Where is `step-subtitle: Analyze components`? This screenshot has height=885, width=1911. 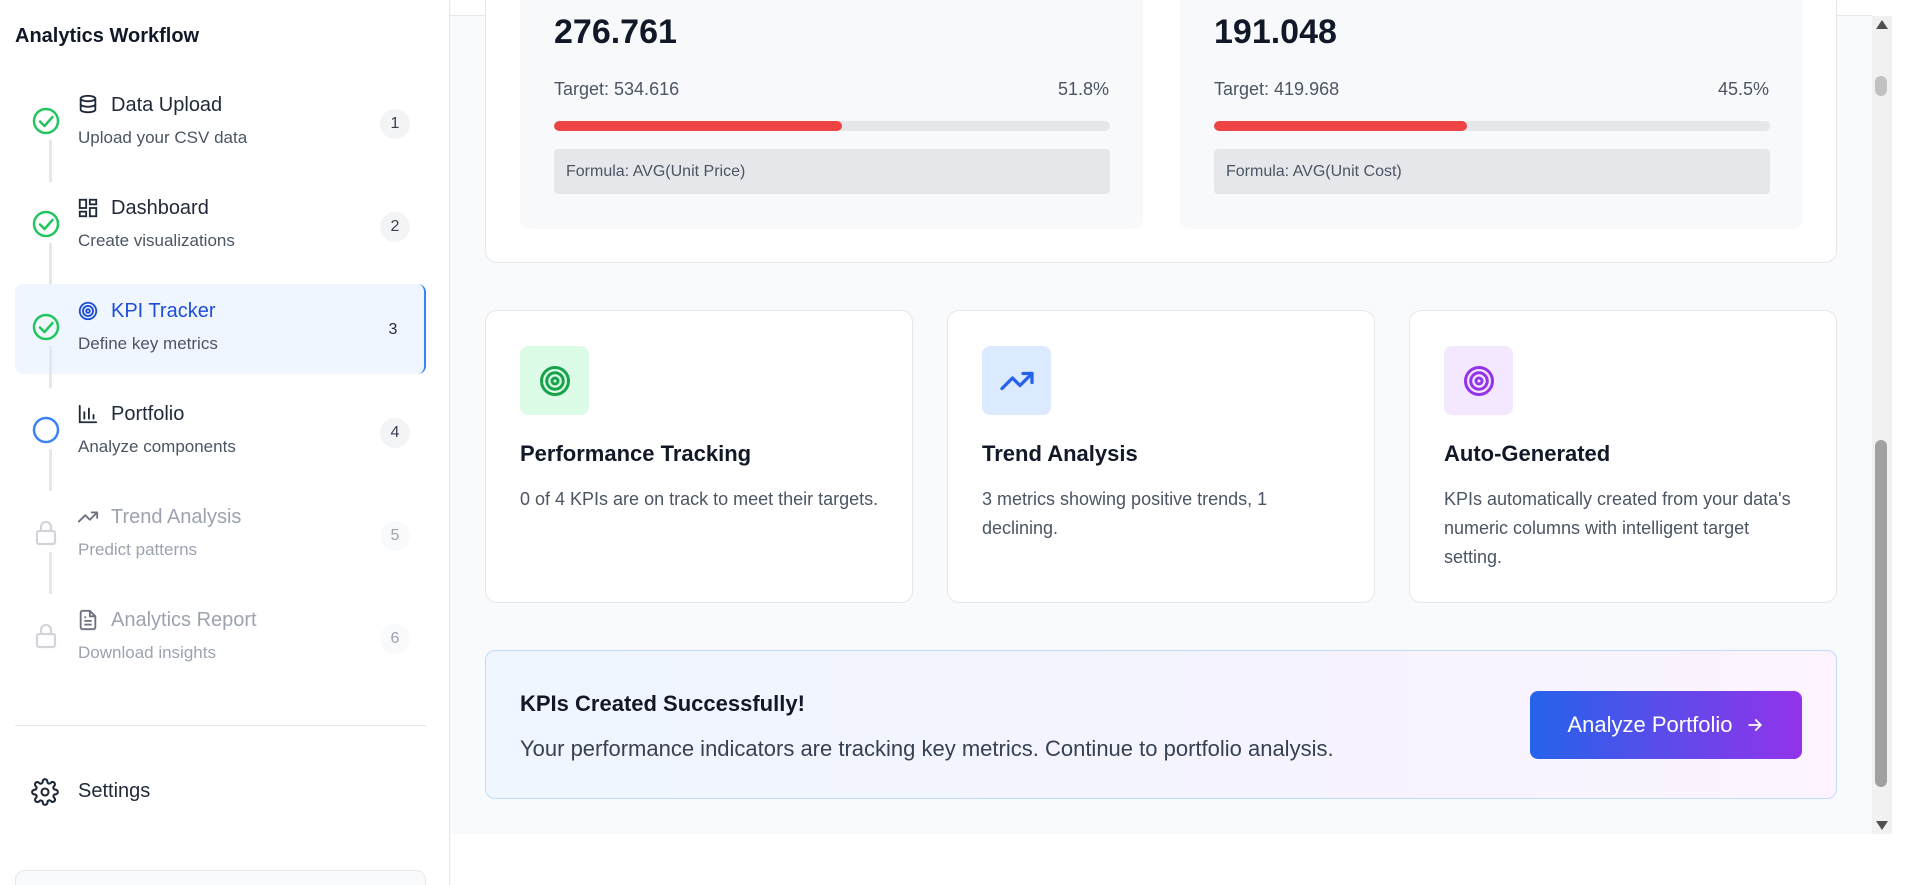
step-subtitle: Analyze components is located at coordinates (157, 446).